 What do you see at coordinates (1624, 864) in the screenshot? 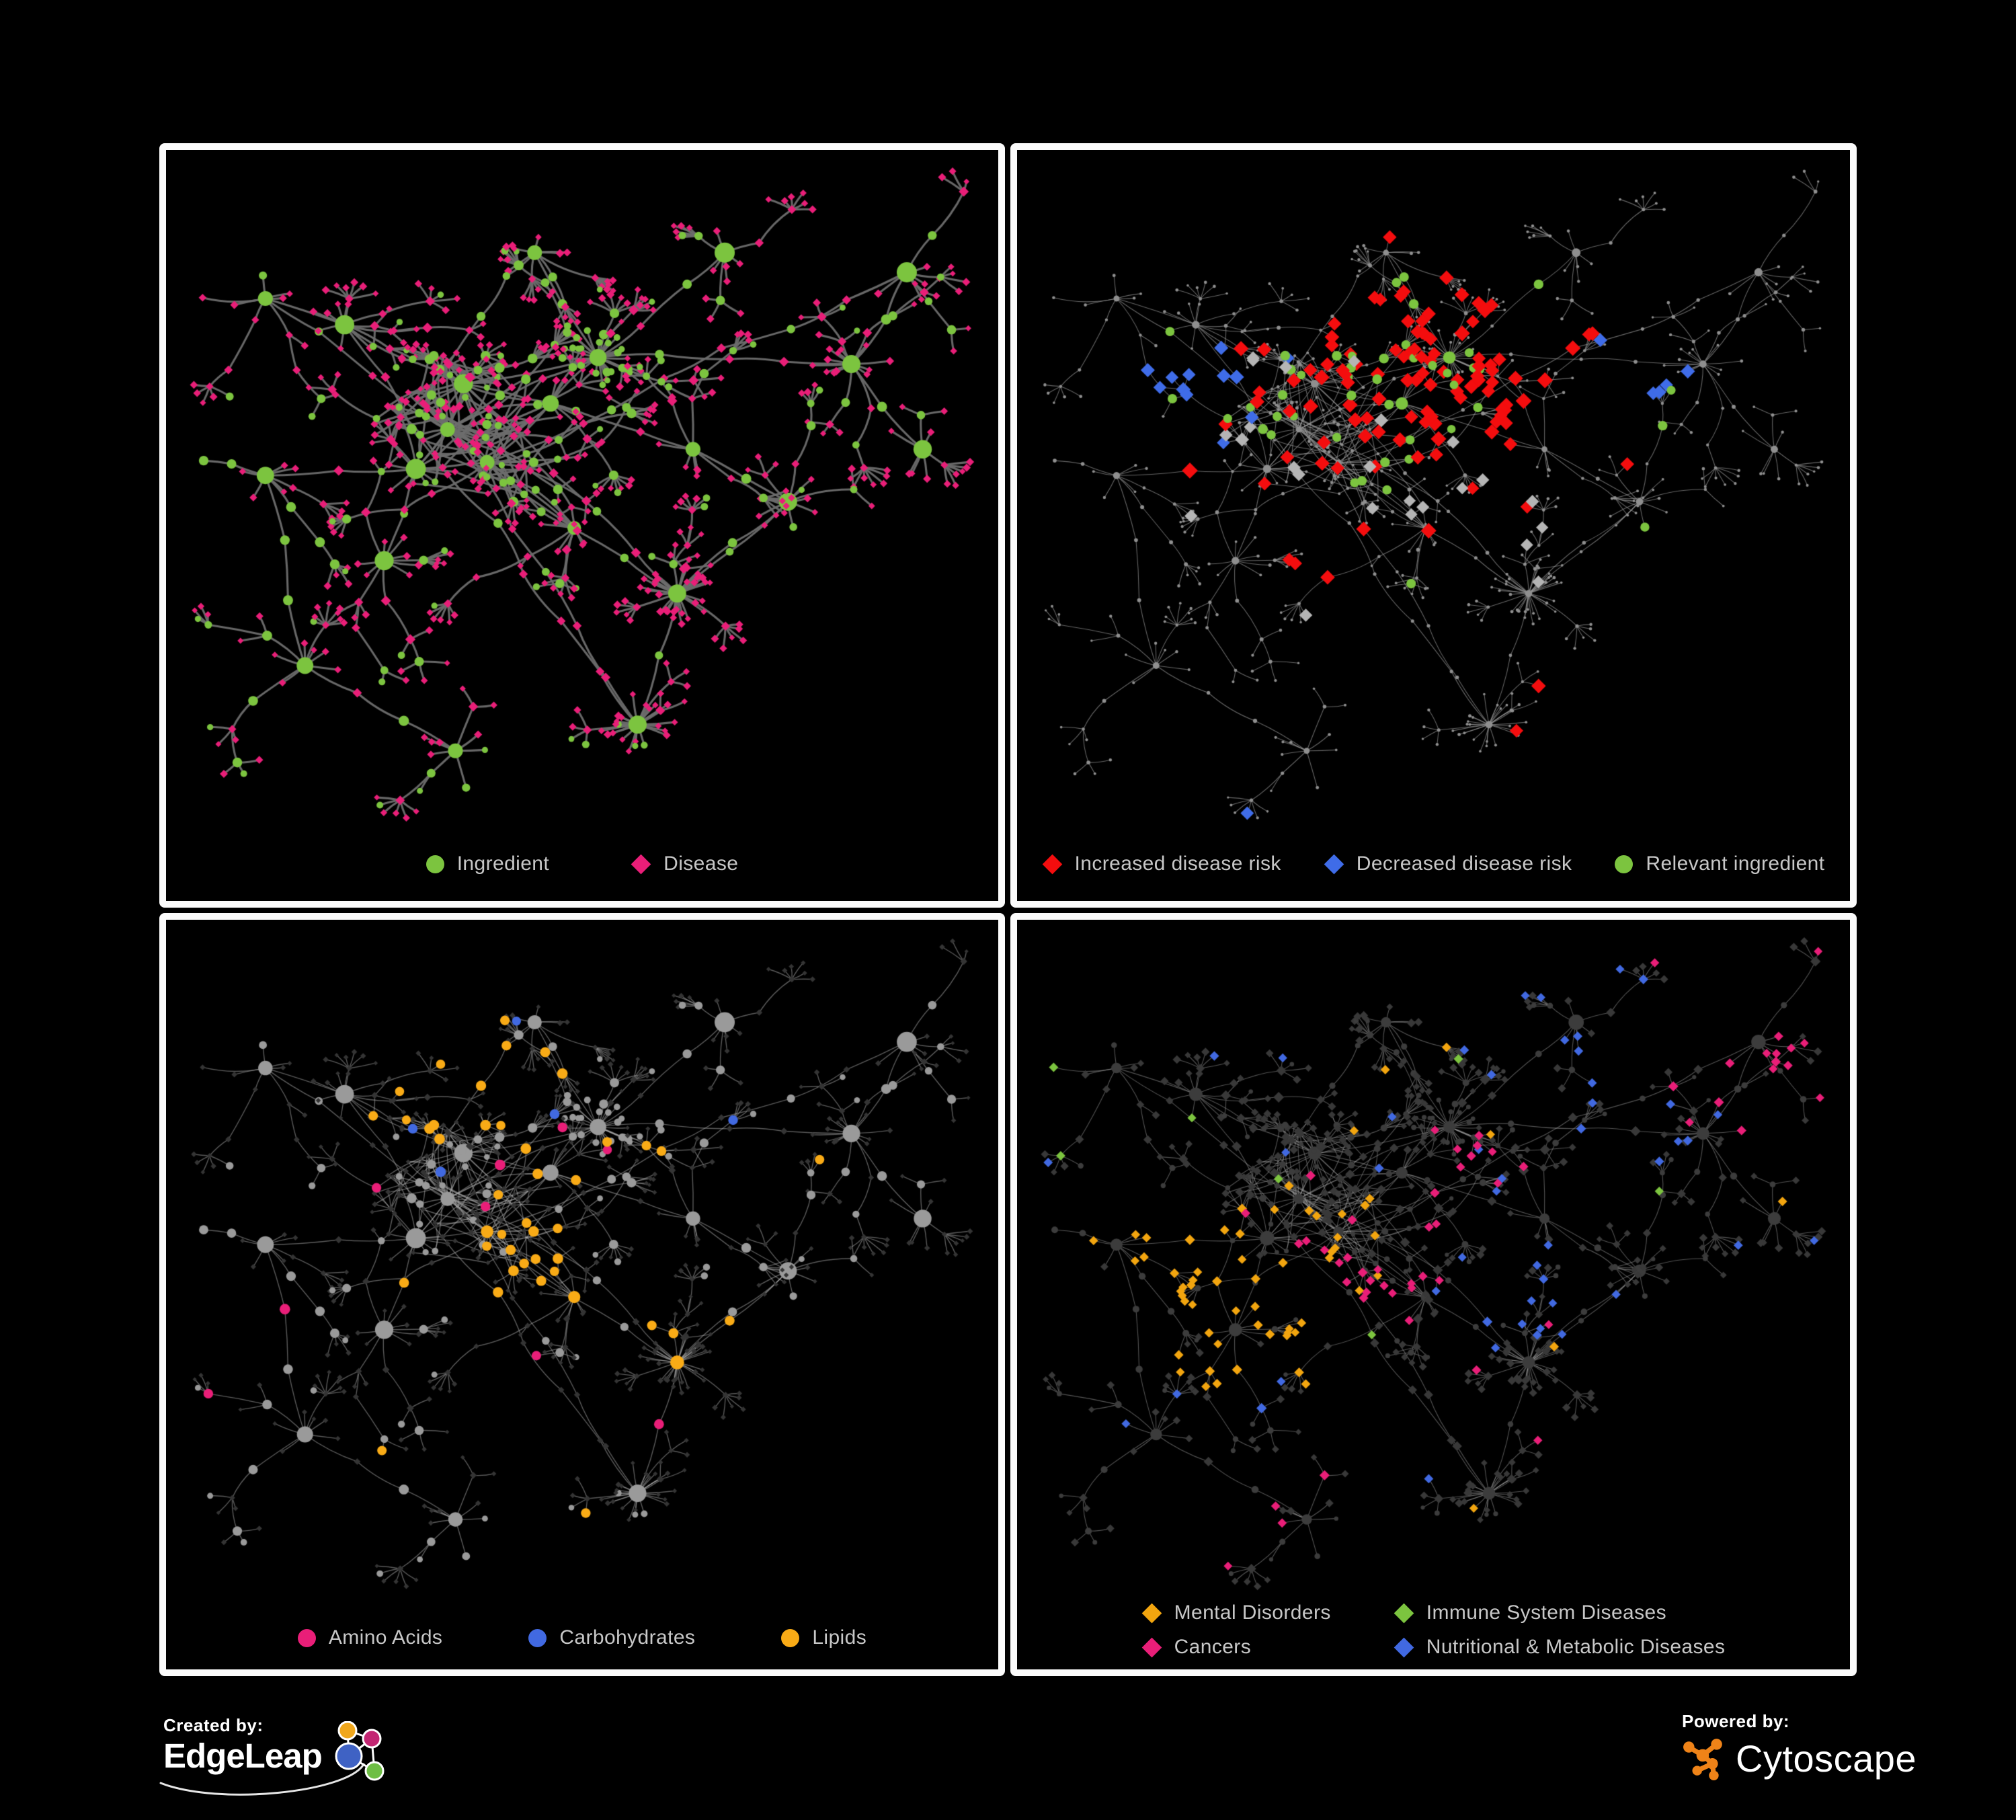
I see `relevant-ingredient-swatch-icon` at bounding box center [1624, 864].